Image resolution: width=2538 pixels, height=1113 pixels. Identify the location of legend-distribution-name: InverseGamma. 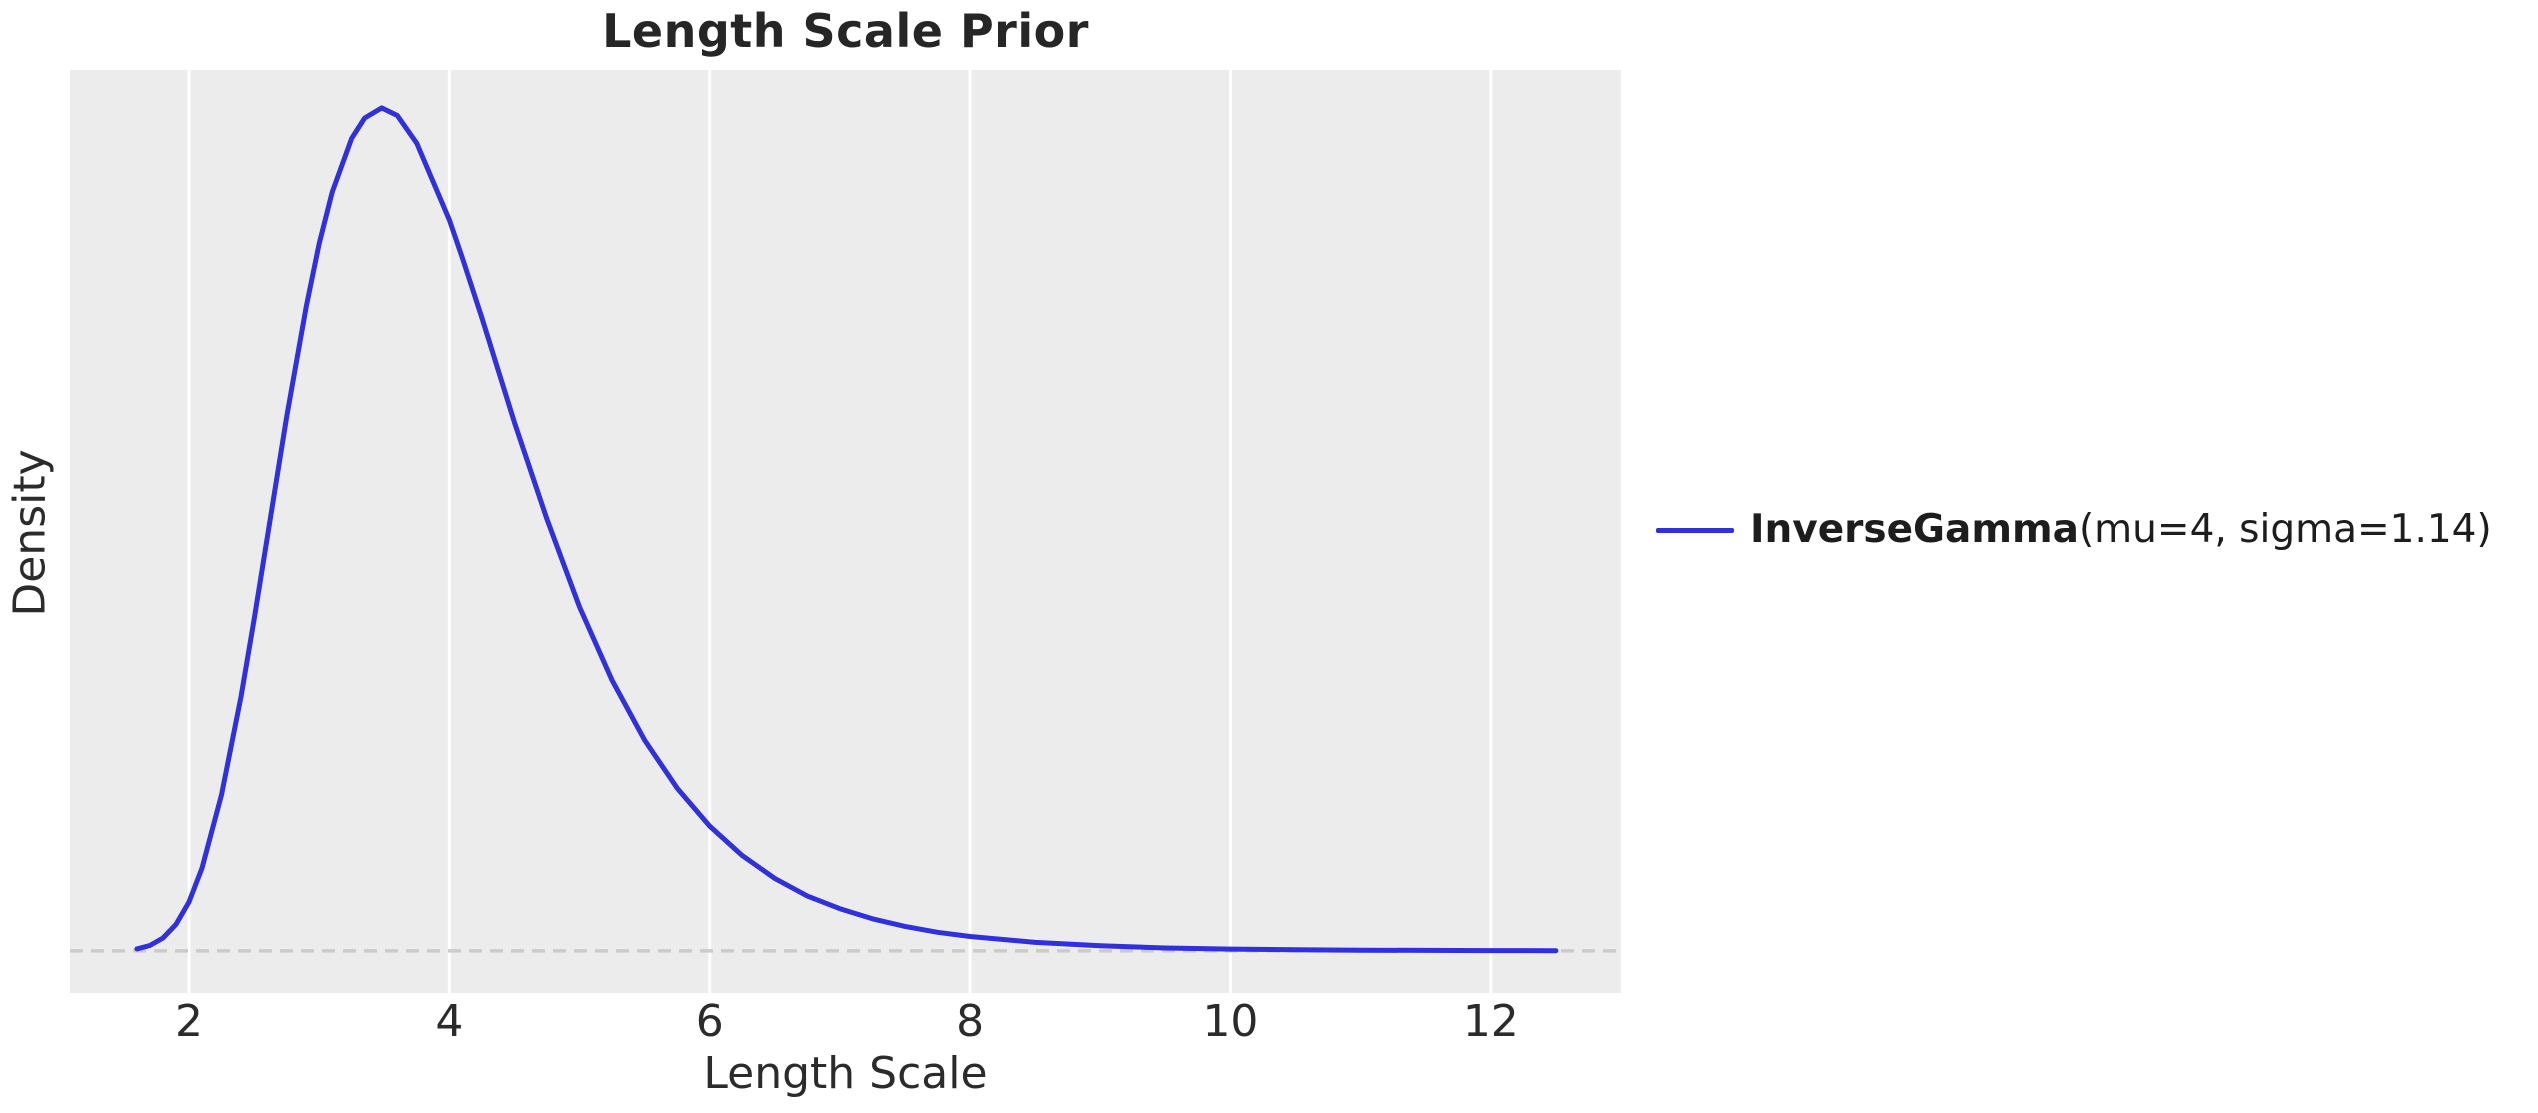
(1914, 529).